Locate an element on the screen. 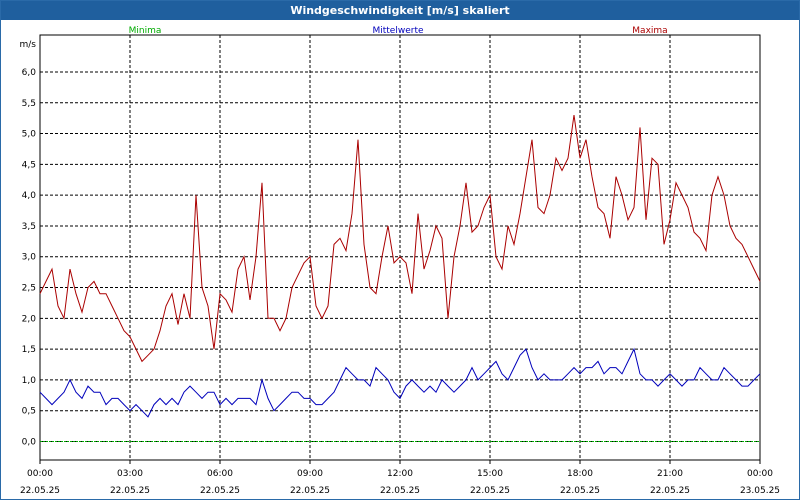 The image size is (800, 500). chart-title: Windgeschwindigkeit [m/s] skaliert is located at coordinates (400, 10).